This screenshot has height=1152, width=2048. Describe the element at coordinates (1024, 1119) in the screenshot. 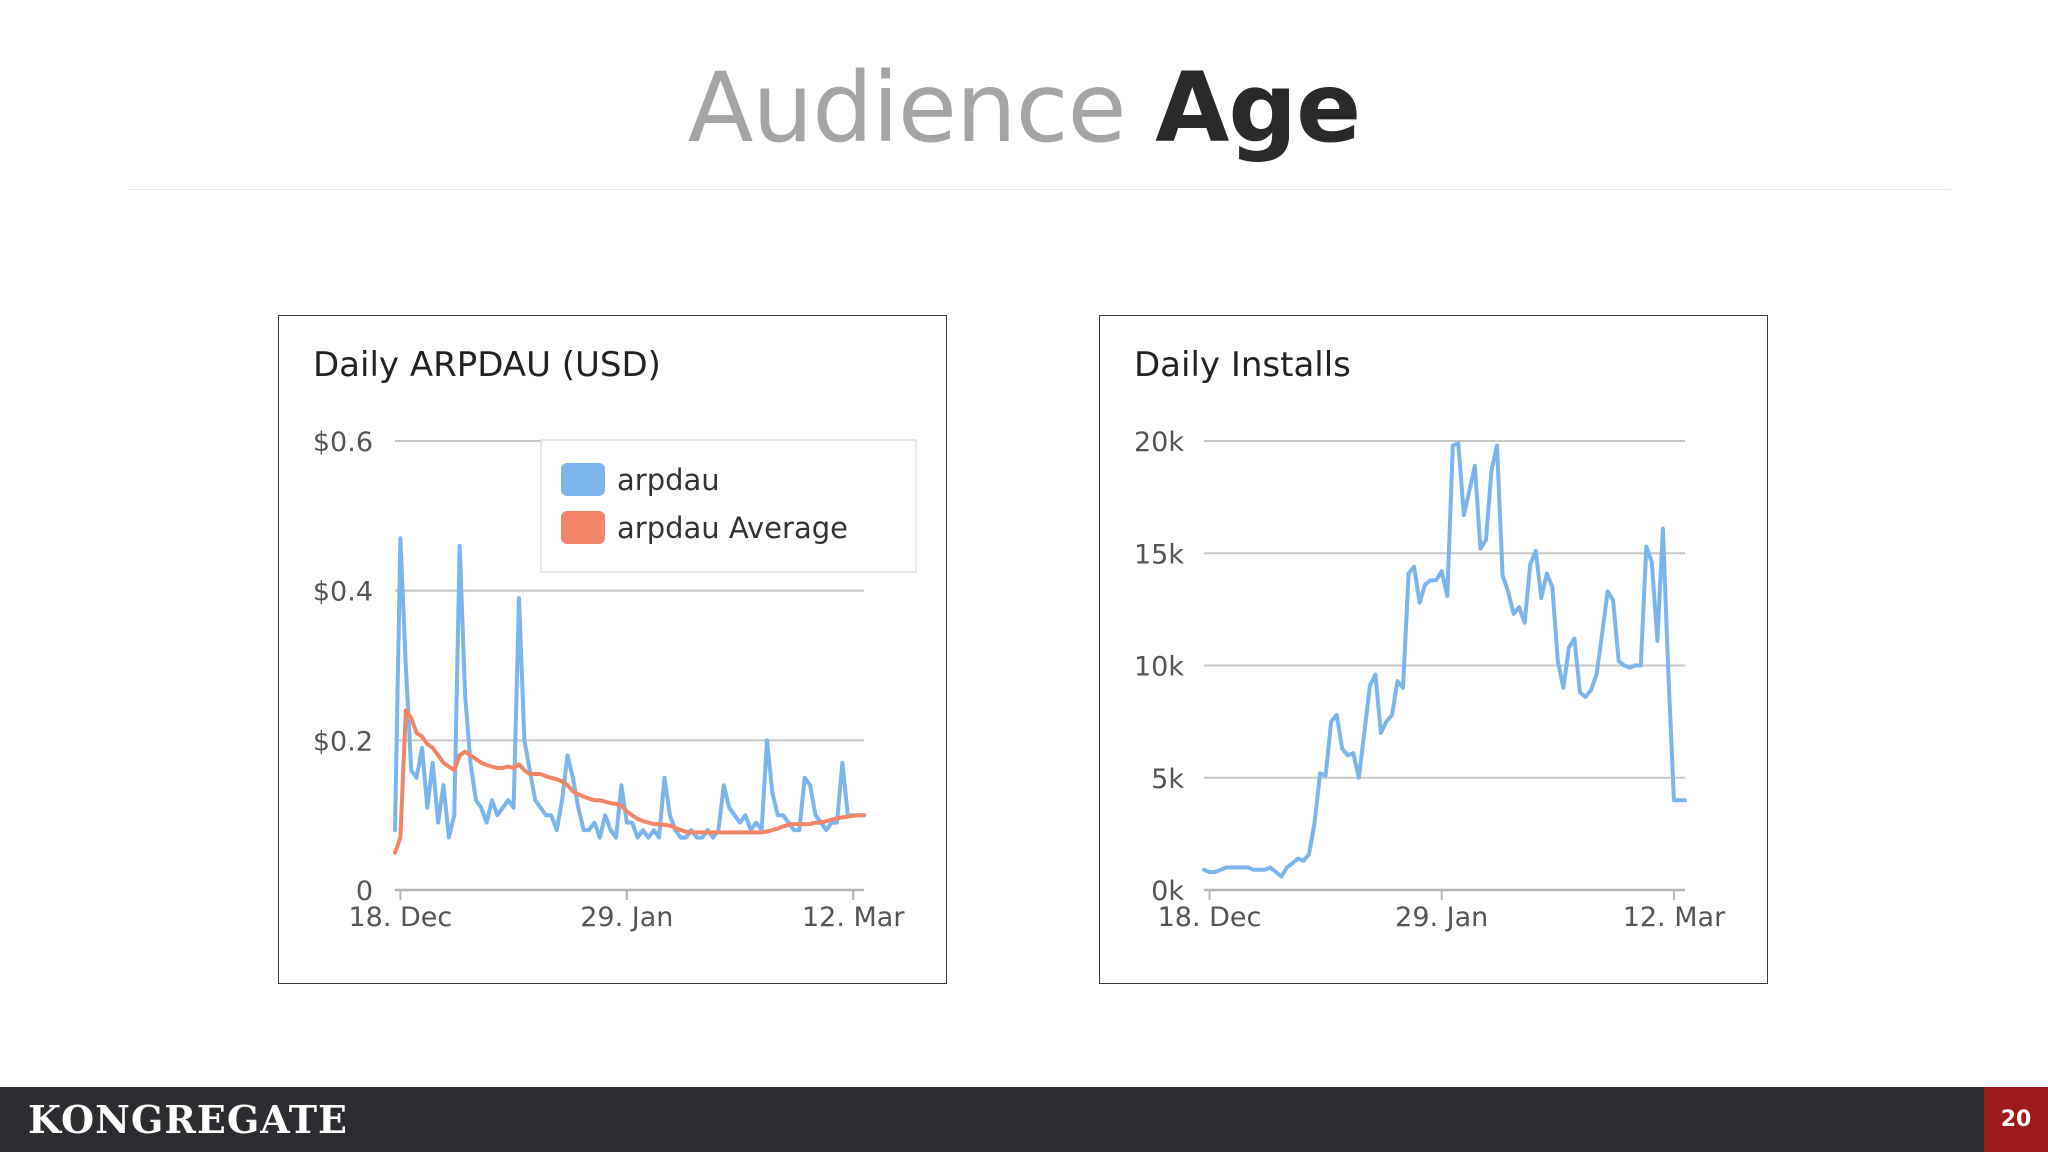

I see `footer-bar: KONGREGATE 20` at that location.